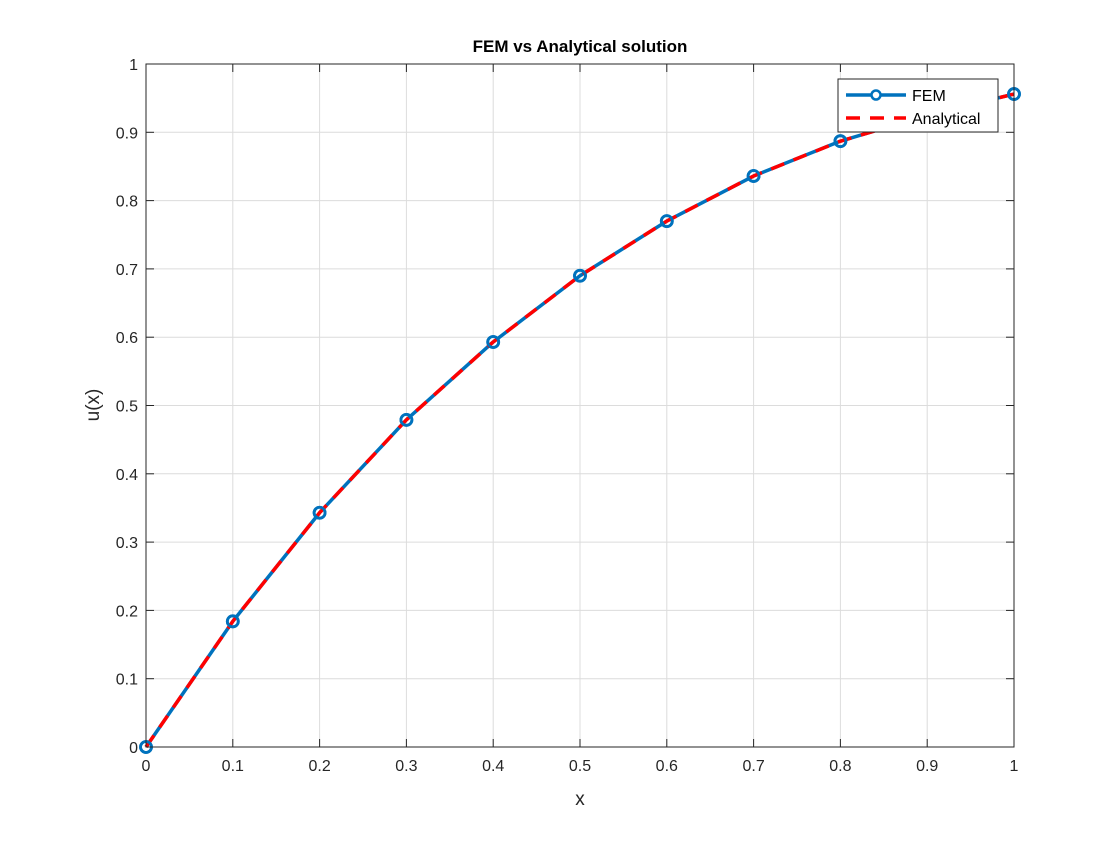 Image resolution: width=1120 pixels, height=845 pixels. I want to click on y-tick-label: 1, so click(133, 65).